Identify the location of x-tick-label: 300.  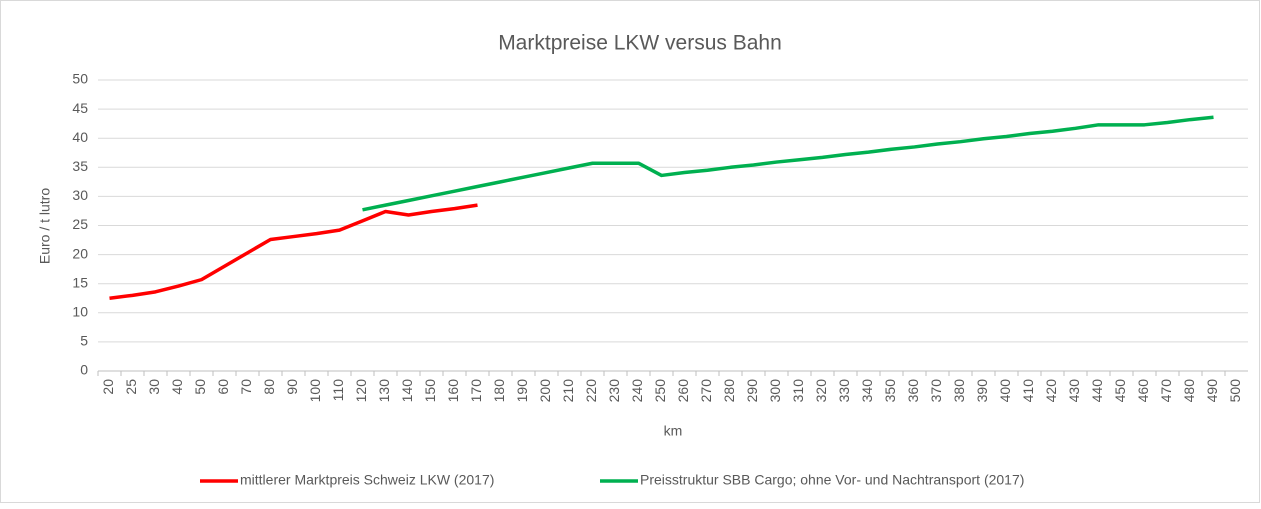
(775, 391).